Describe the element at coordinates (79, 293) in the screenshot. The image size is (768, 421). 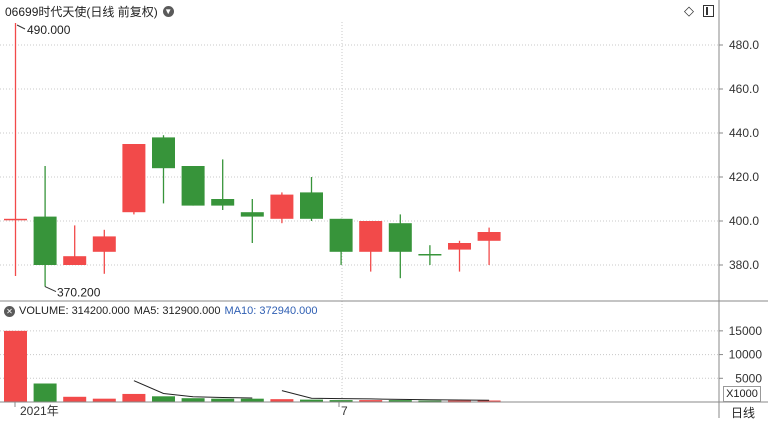
I see `low-label: 370.200` at that location.